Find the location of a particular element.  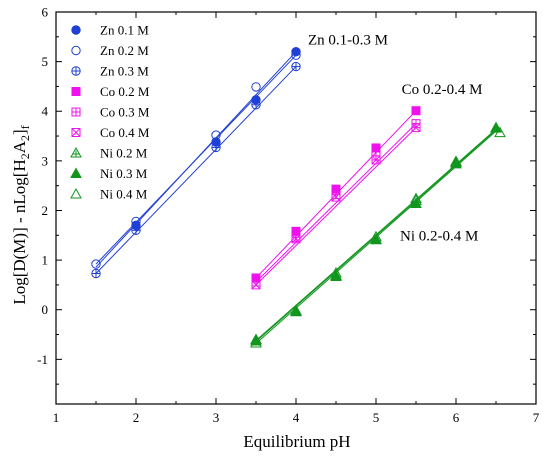

y-axis-title-sub-2: 2 is located at coordinates (25, 156).